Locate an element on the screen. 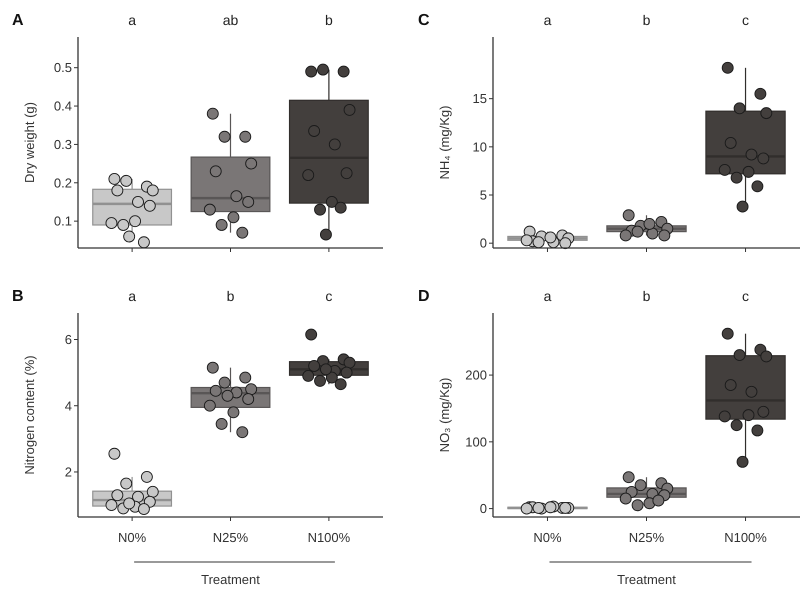 The image size is (805, 592). y-tick-label: 200 is located at coordinates (476, 375).